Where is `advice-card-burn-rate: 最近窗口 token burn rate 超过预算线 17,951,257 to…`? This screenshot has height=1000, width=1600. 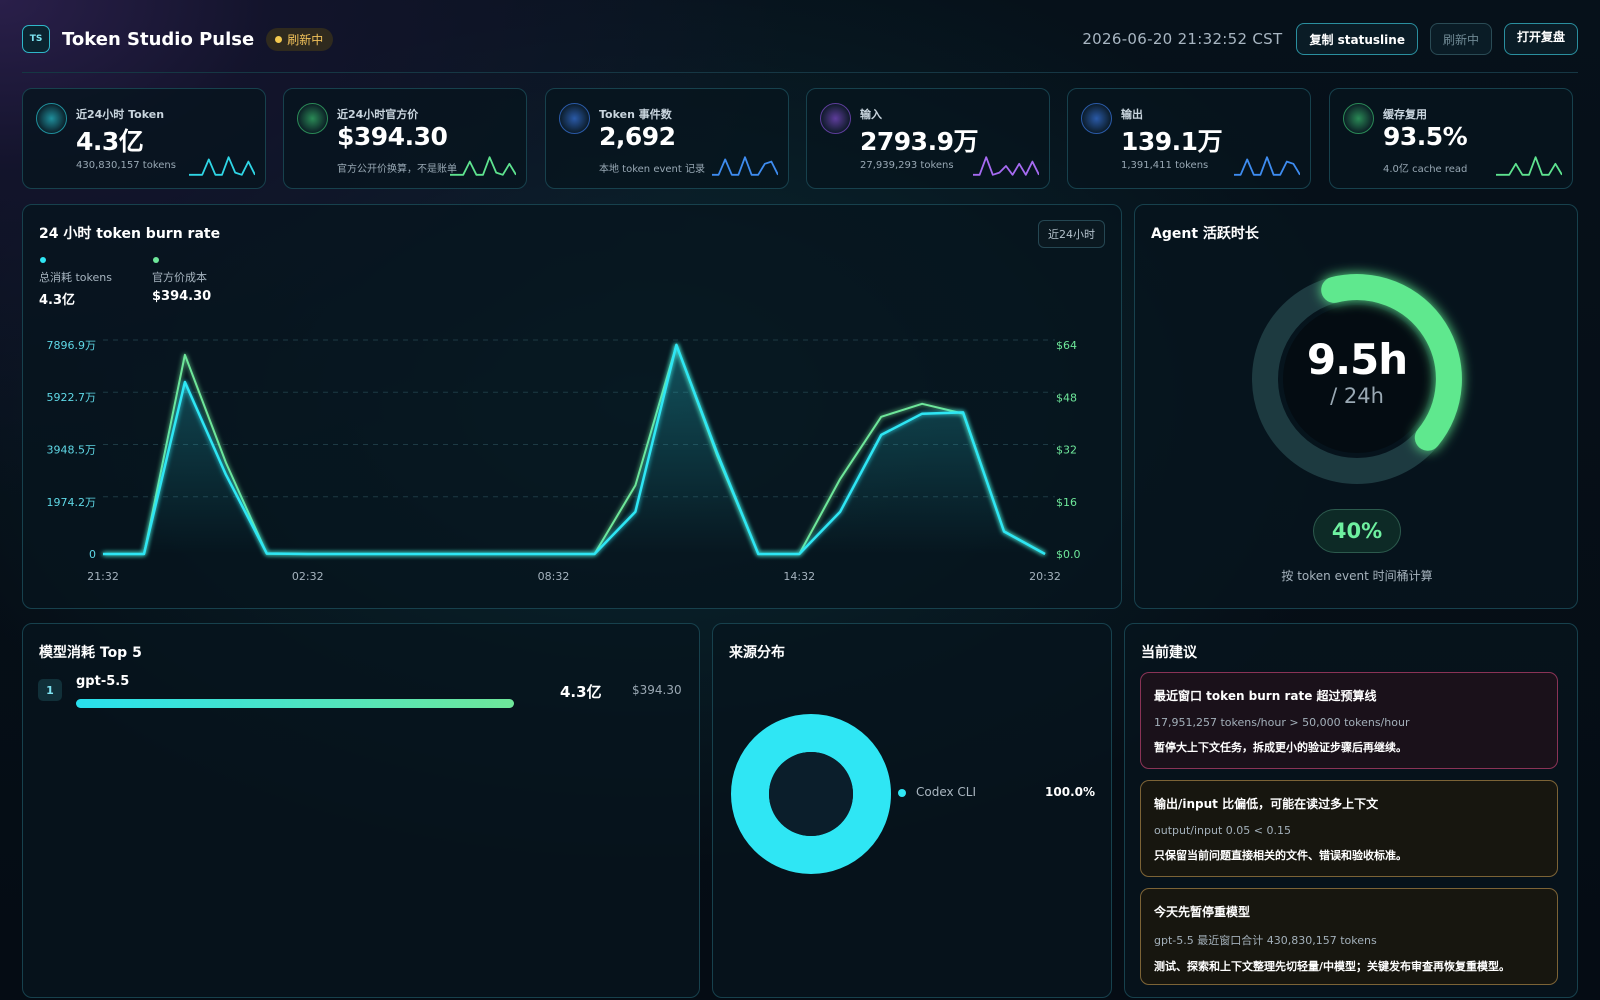
advice-card-burn-rate: 最近窗口 token burn rate 超过预算线 17,951,257 to… is located at coordinates (1349, 720).